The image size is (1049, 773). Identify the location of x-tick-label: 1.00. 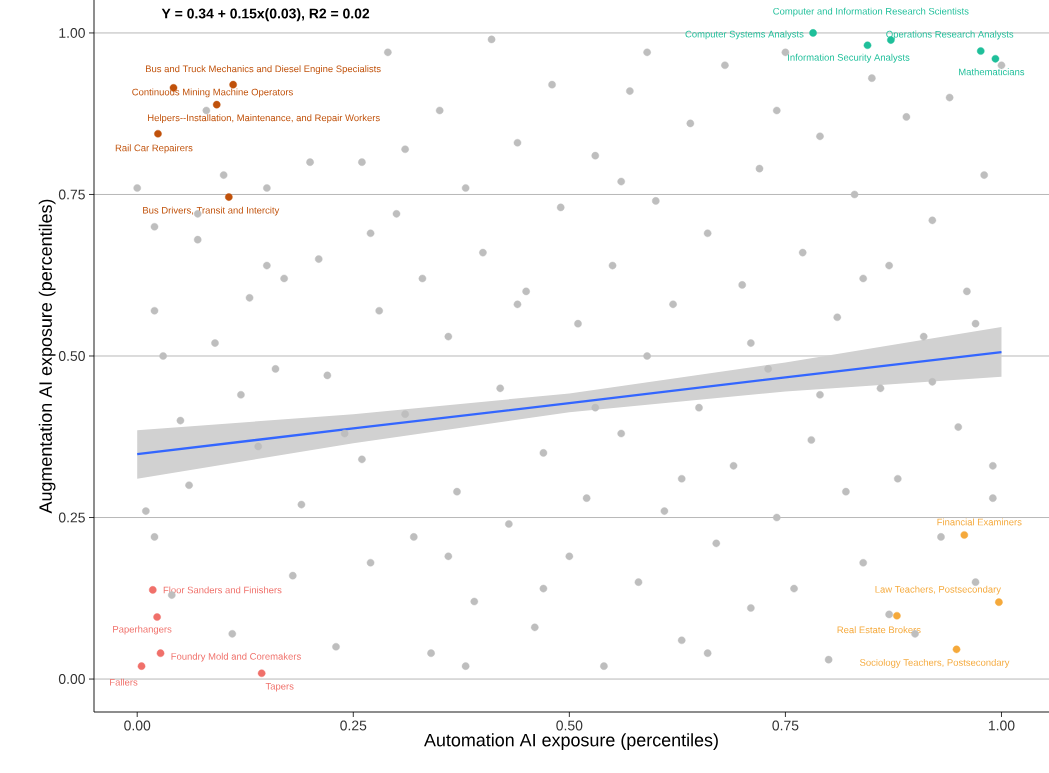
(1001, 725).